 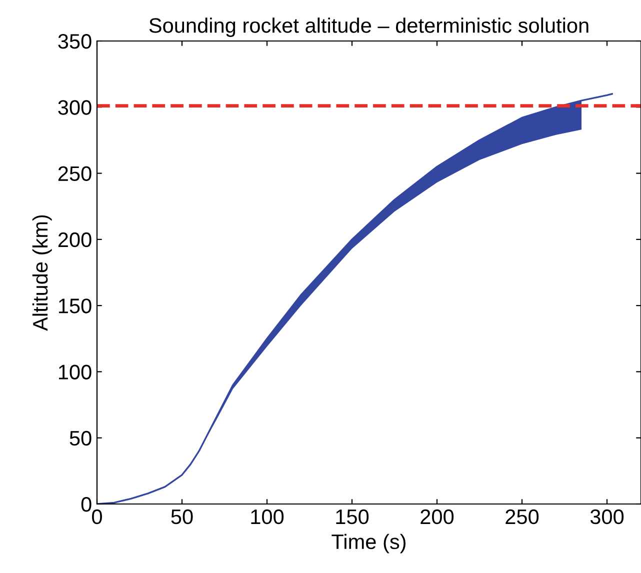 What do you see at coordinates (81, 438) in the screenshot?
I see `y-tick-label: 50` at bounding box center [81, 438].